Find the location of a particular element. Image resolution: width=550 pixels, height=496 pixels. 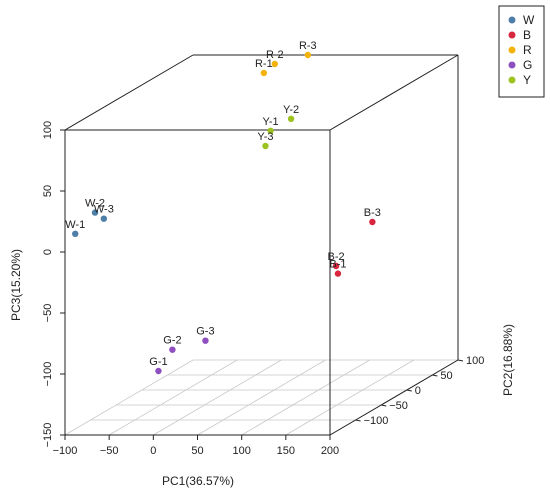

point-label: B-2 is located at coordinates (336, 257).